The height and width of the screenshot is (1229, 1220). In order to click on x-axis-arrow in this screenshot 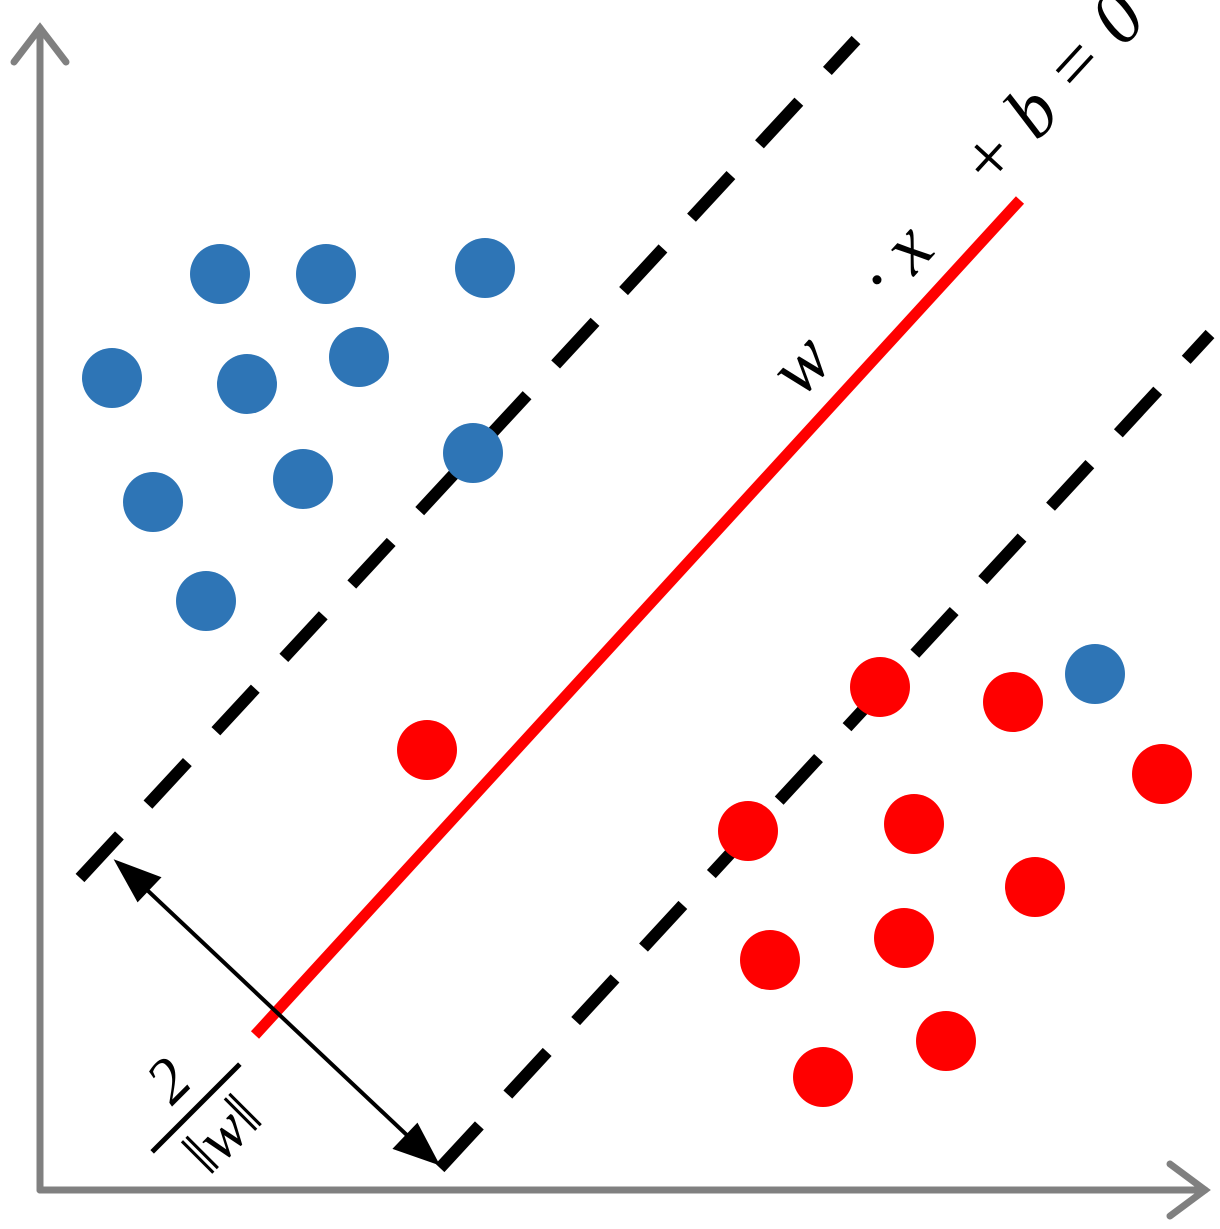, I will do `click(1188, 1190)`.